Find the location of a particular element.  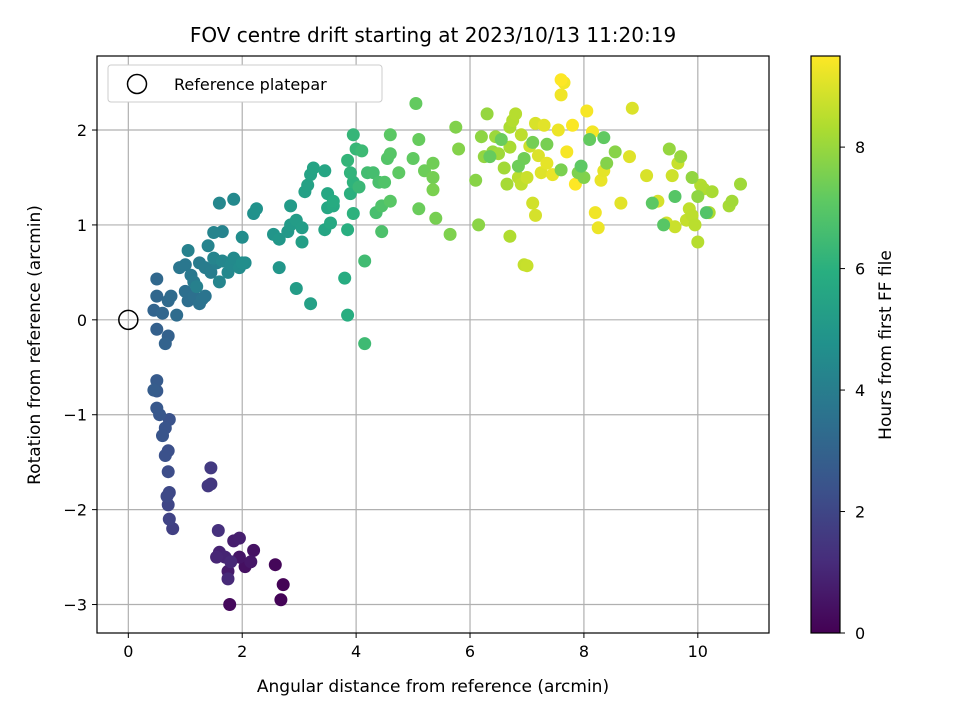

legend-label: Reference platepar is located at coordinates (250, 84).